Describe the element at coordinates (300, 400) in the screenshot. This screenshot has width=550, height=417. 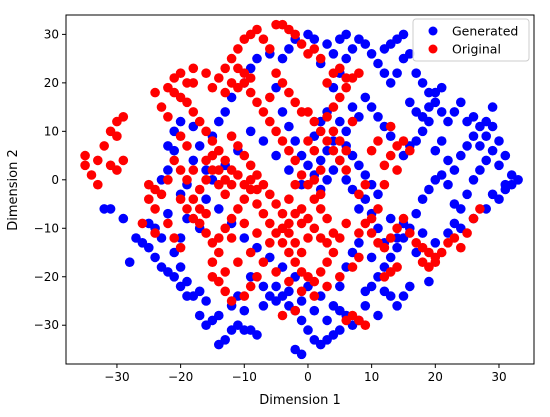
I see `x-axis-label: Dimension 1` at that location.